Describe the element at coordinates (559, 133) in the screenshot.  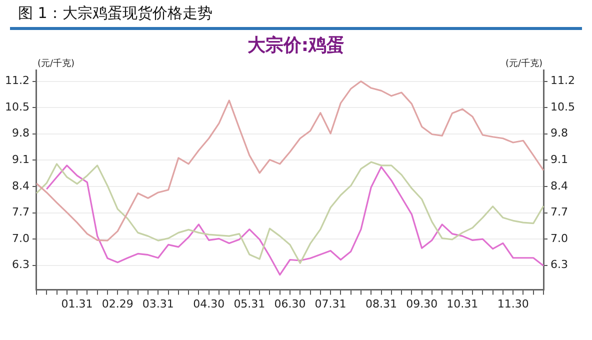
I see `y2-tick-label: 9.8` at that location.